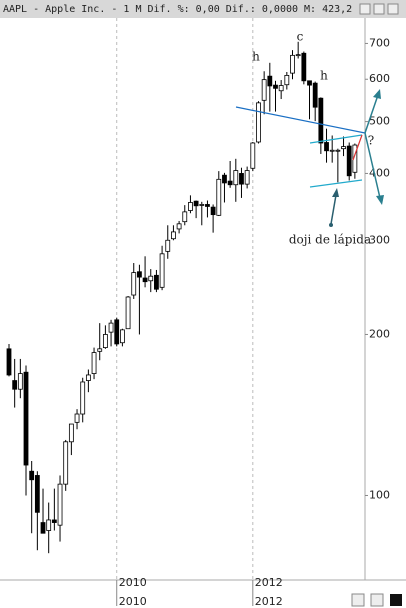 The height and width of the screenshot is (608, 406). What do you see at coordinates (379, 9) in the screenshot?
I see `maximize-button` at bounding box center [379, 9].